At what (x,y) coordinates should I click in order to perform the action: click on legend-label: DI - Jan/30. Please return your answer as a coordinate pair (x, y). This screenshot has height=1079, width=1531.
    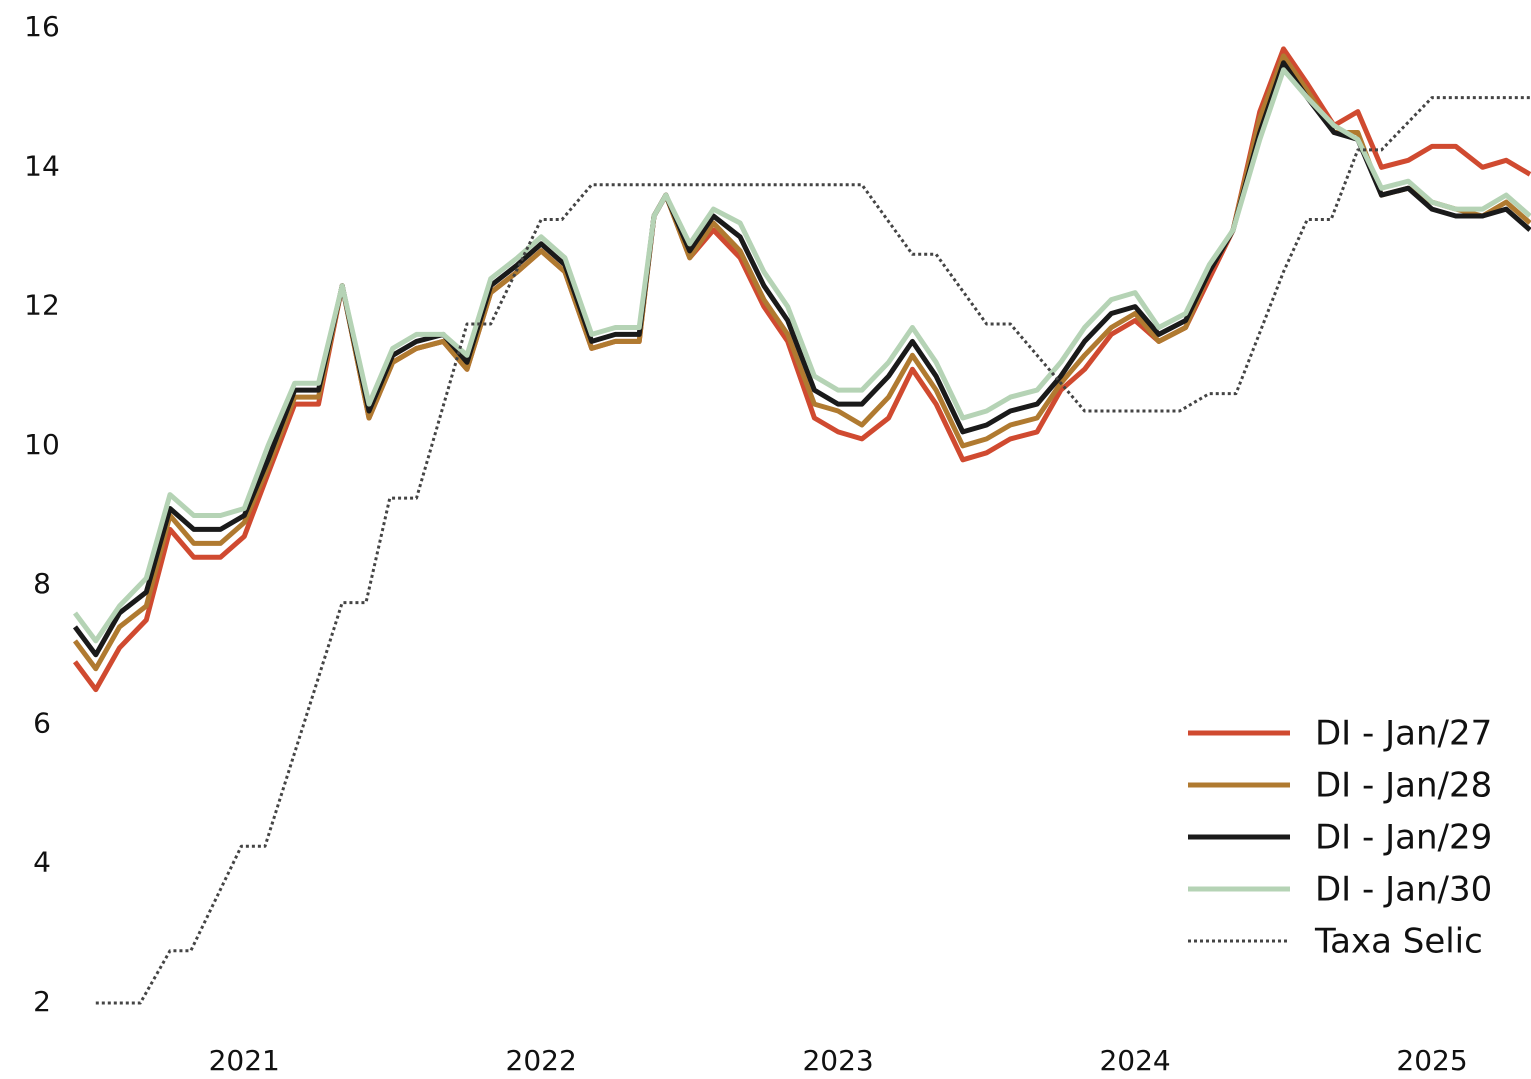
    Looking at the image, I should click on (1403, 890).